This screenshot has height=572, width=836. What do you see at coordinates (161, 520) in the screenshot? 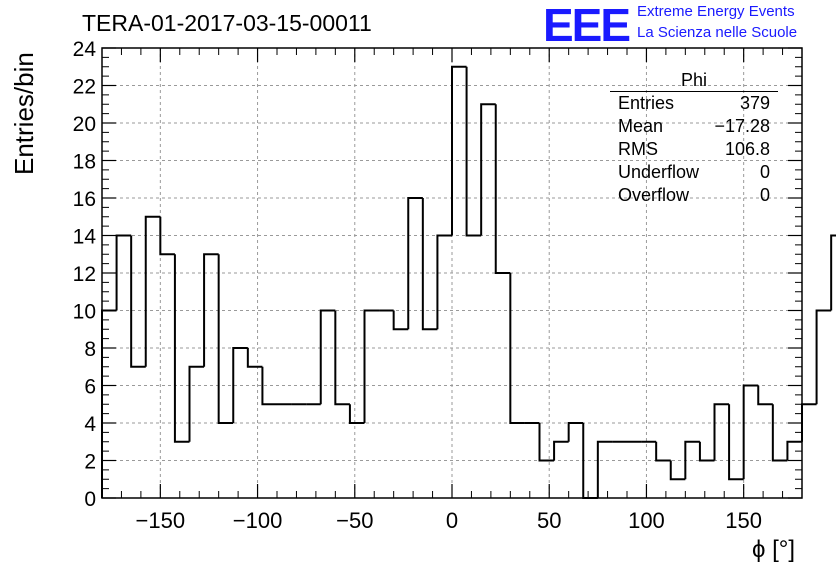
I see `x-tick-label: −150` at bounding box center [161, 520].